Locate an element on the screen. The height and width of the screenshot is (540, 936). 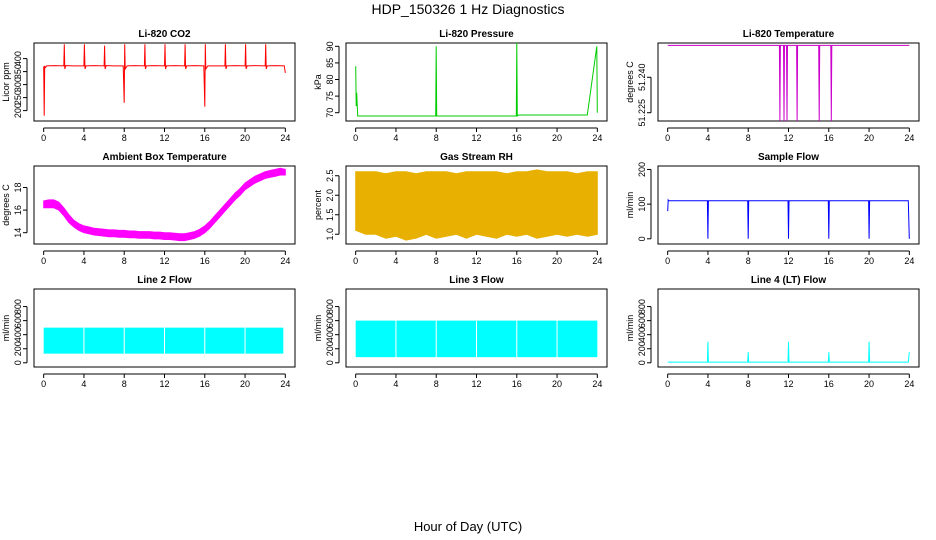
y-tick-label: 2.5 is located at coordinates (330, 175).